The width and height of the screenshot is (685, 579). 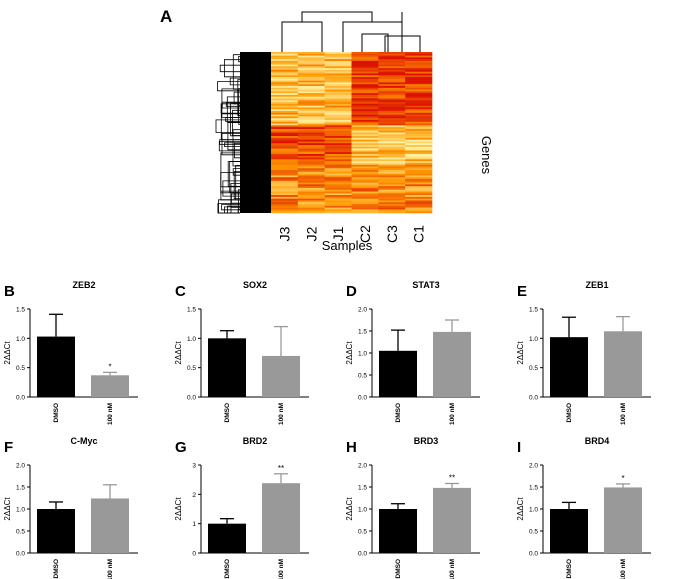 I want to click on bar-chart-sox2: C SOX2 2ΔΔCt 0.0 0.5 1.0 1.5 DMSO 100 nM, so click(x=241, y=352).